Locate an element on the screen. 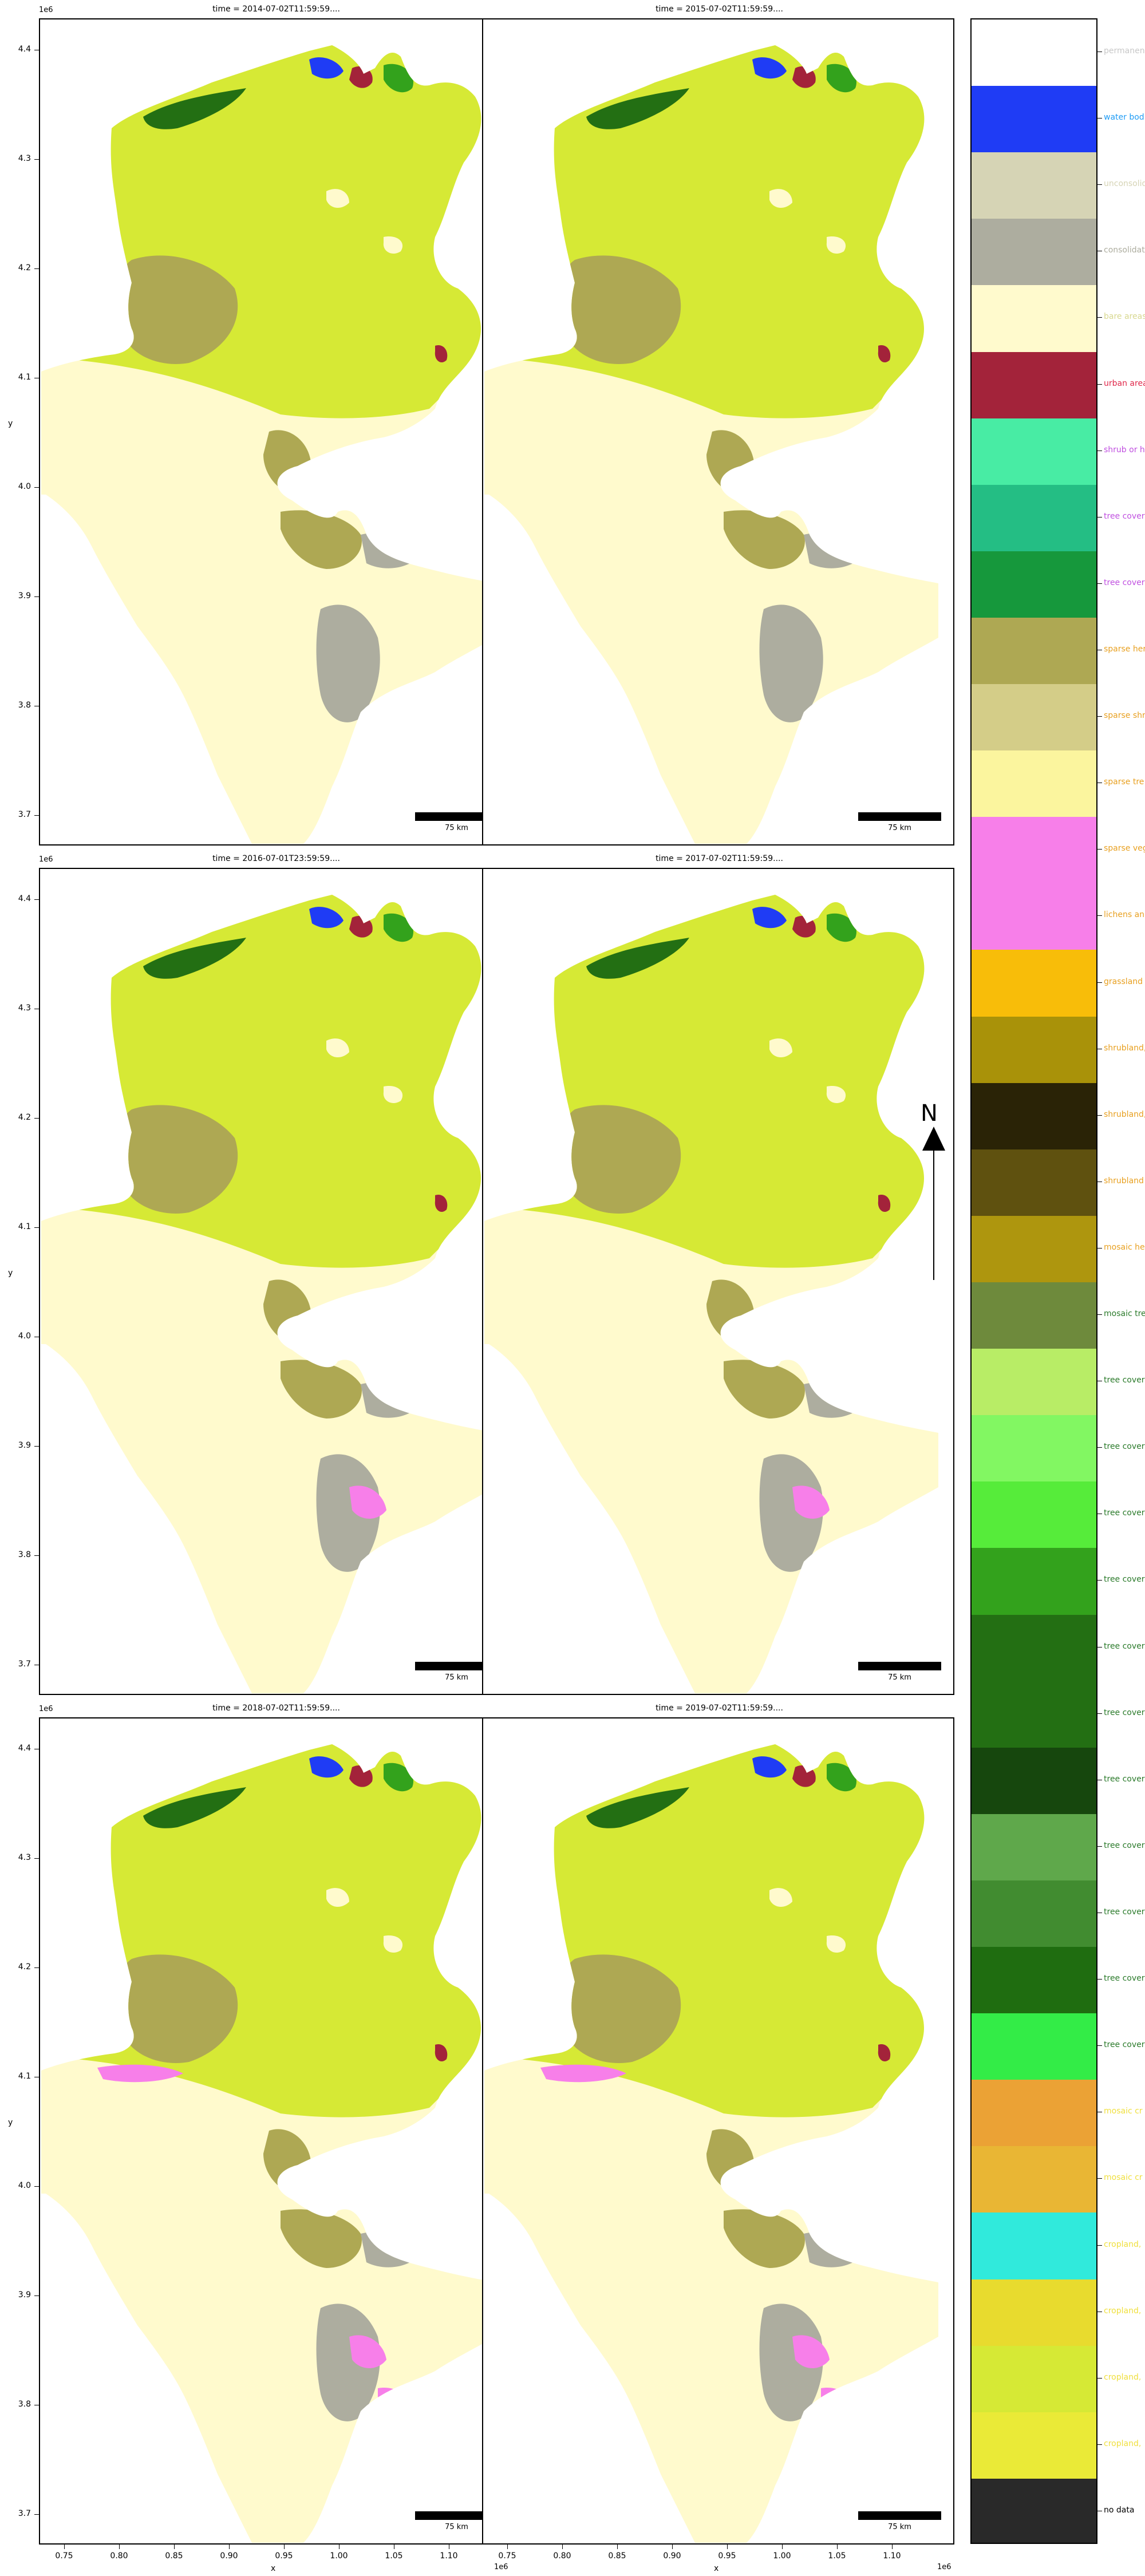 Image resolution: width=1145 pixels, height=2576 pixels. y-tick-label: 4.4 is located at coordinates (24, 49).